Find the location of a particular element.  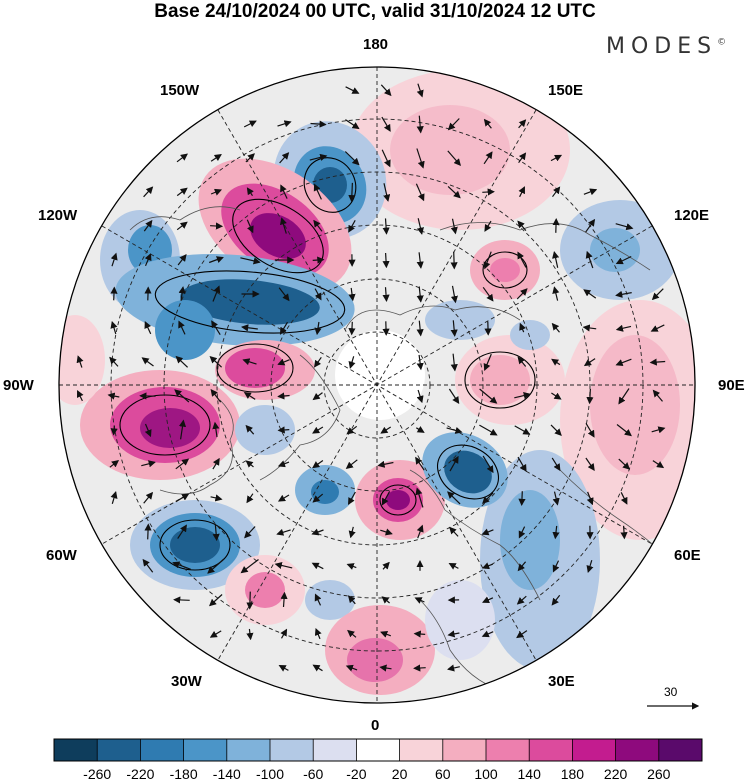

colorbar-tick-label: 220 is located at coordinates (615, 774).